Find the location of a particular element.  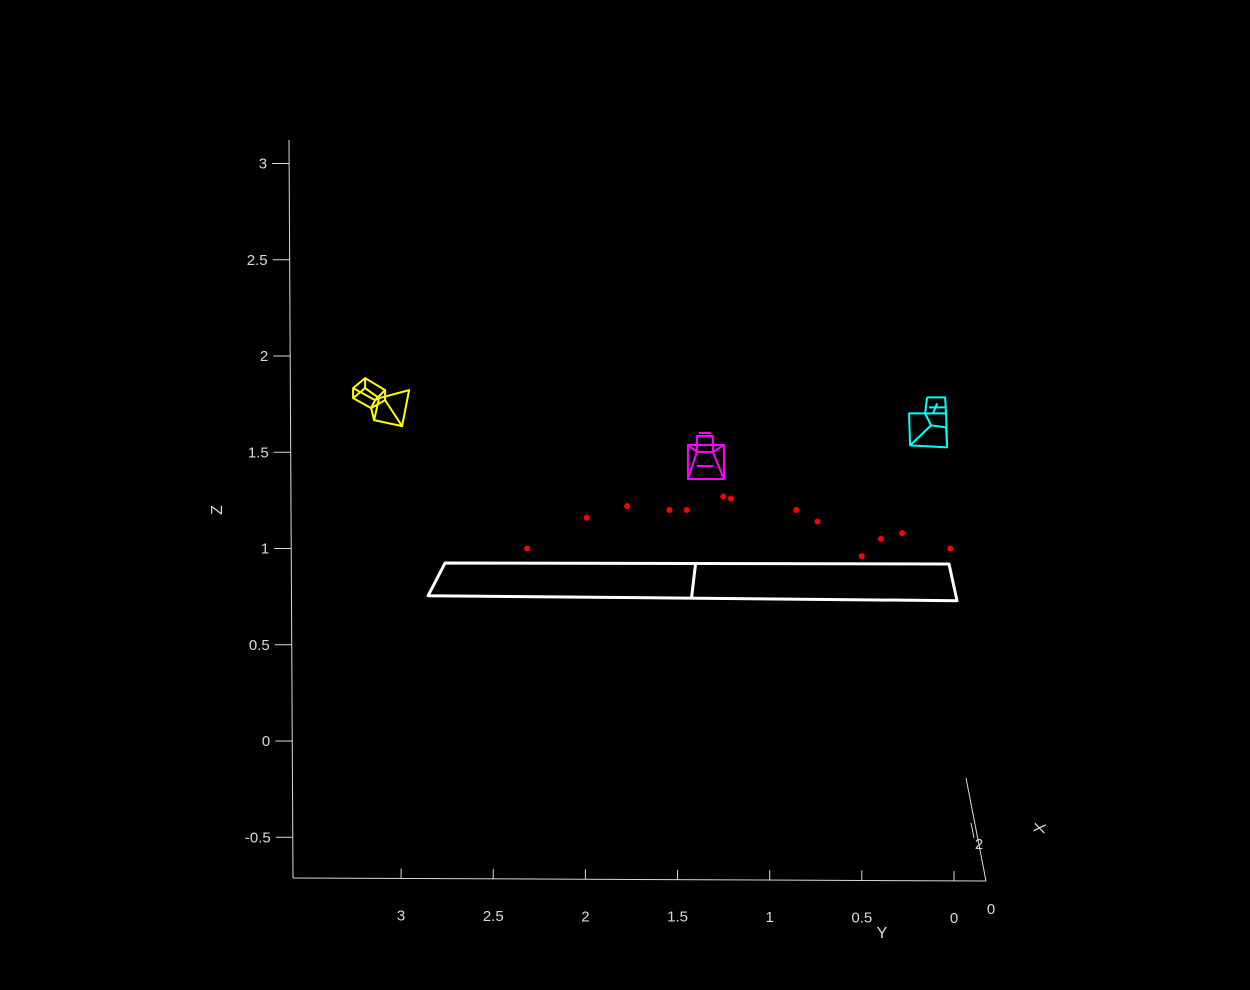

data-points is located at coordinates (739, 526).